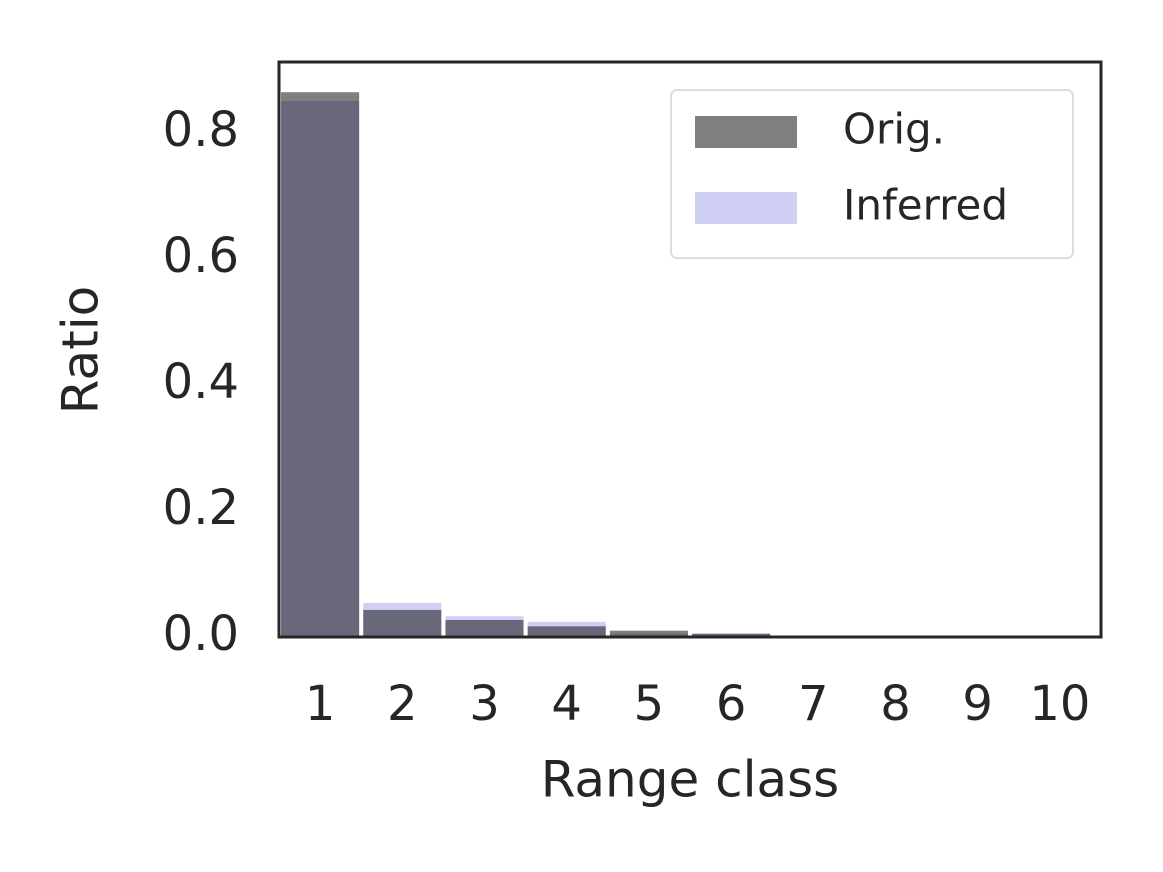 This screenshot has width=1163, height=872. Describe the element at coordinates (201, 382) in the screenshot. I see `y-tick-label: 0.4` at that location.